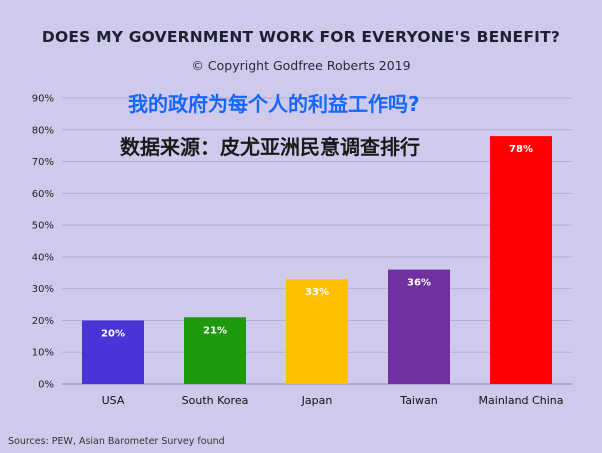 The height and width of the screenshot is (453, 602). I want to click on x-tick-label: Mainland China, so click(521, 400).